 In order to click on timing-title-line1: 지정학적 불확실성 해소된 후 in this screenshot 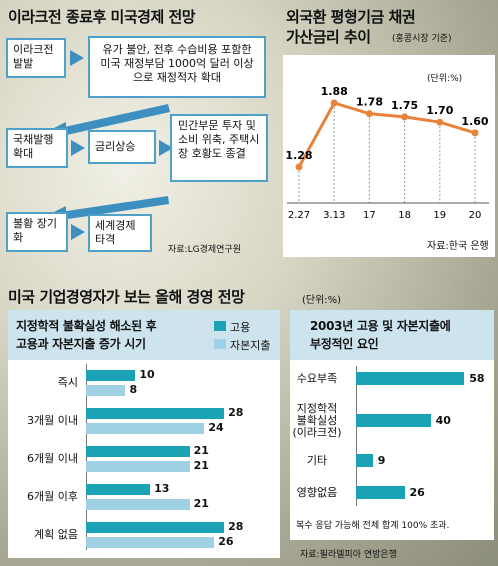, I will do `click(86, 326)`.